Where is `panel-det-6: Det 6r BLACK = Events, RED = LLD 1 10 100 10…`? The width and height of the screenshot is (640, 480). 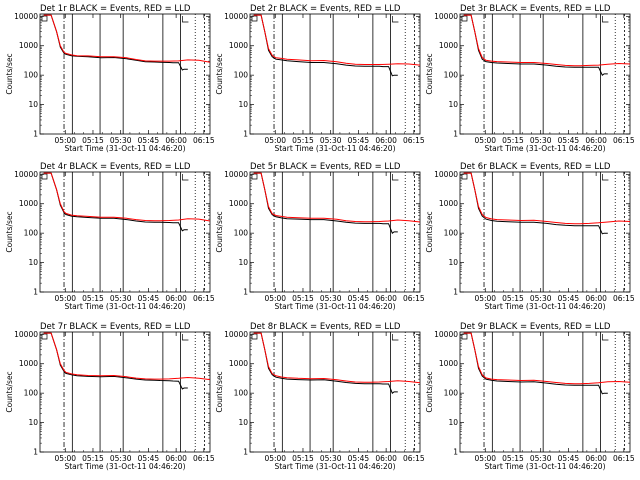
panel-det-6: Det 6r BLACK = Events, RED = LLD 1 10 100 10… is located at coordinates (530, 236).